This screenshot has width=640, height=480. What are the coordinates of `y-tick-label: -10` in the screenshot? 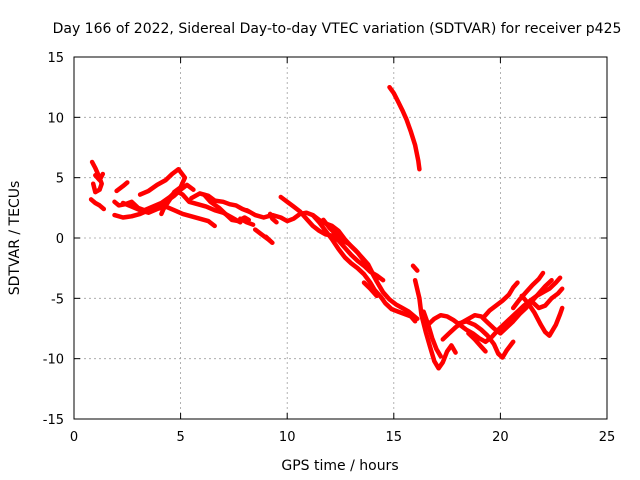 It's located at (53, 360).